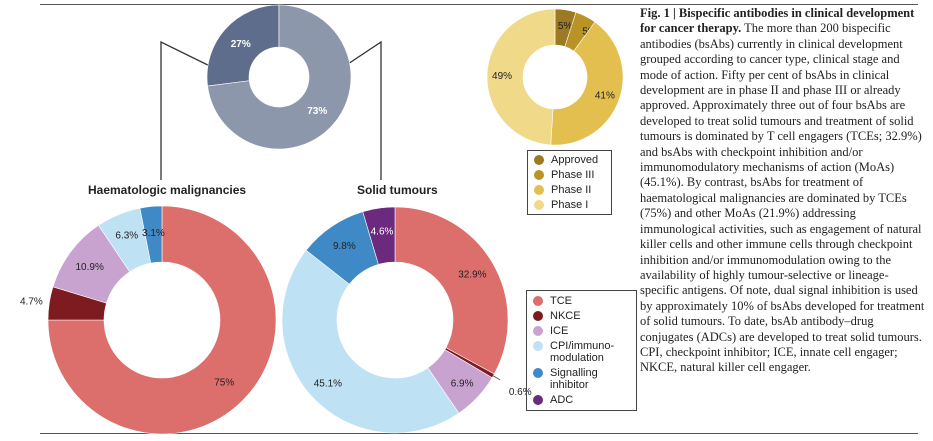  I want to click on cancer-type-donut: 27% 73%, so click(279, 77).